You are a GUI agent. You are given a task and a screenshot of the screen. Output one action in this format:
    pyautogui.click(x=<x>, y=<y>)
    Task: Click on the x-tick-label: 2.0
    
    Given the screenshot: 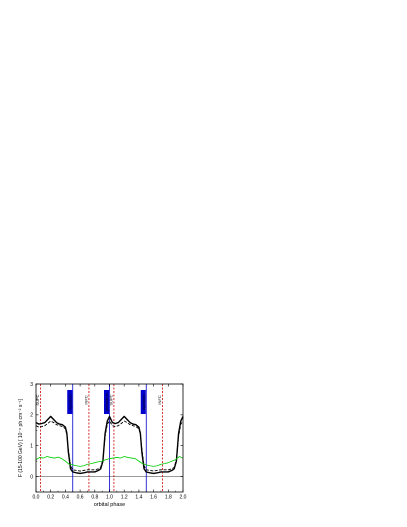 What is the action you would take?
    pyautogui.click(x=183, y=498)
    